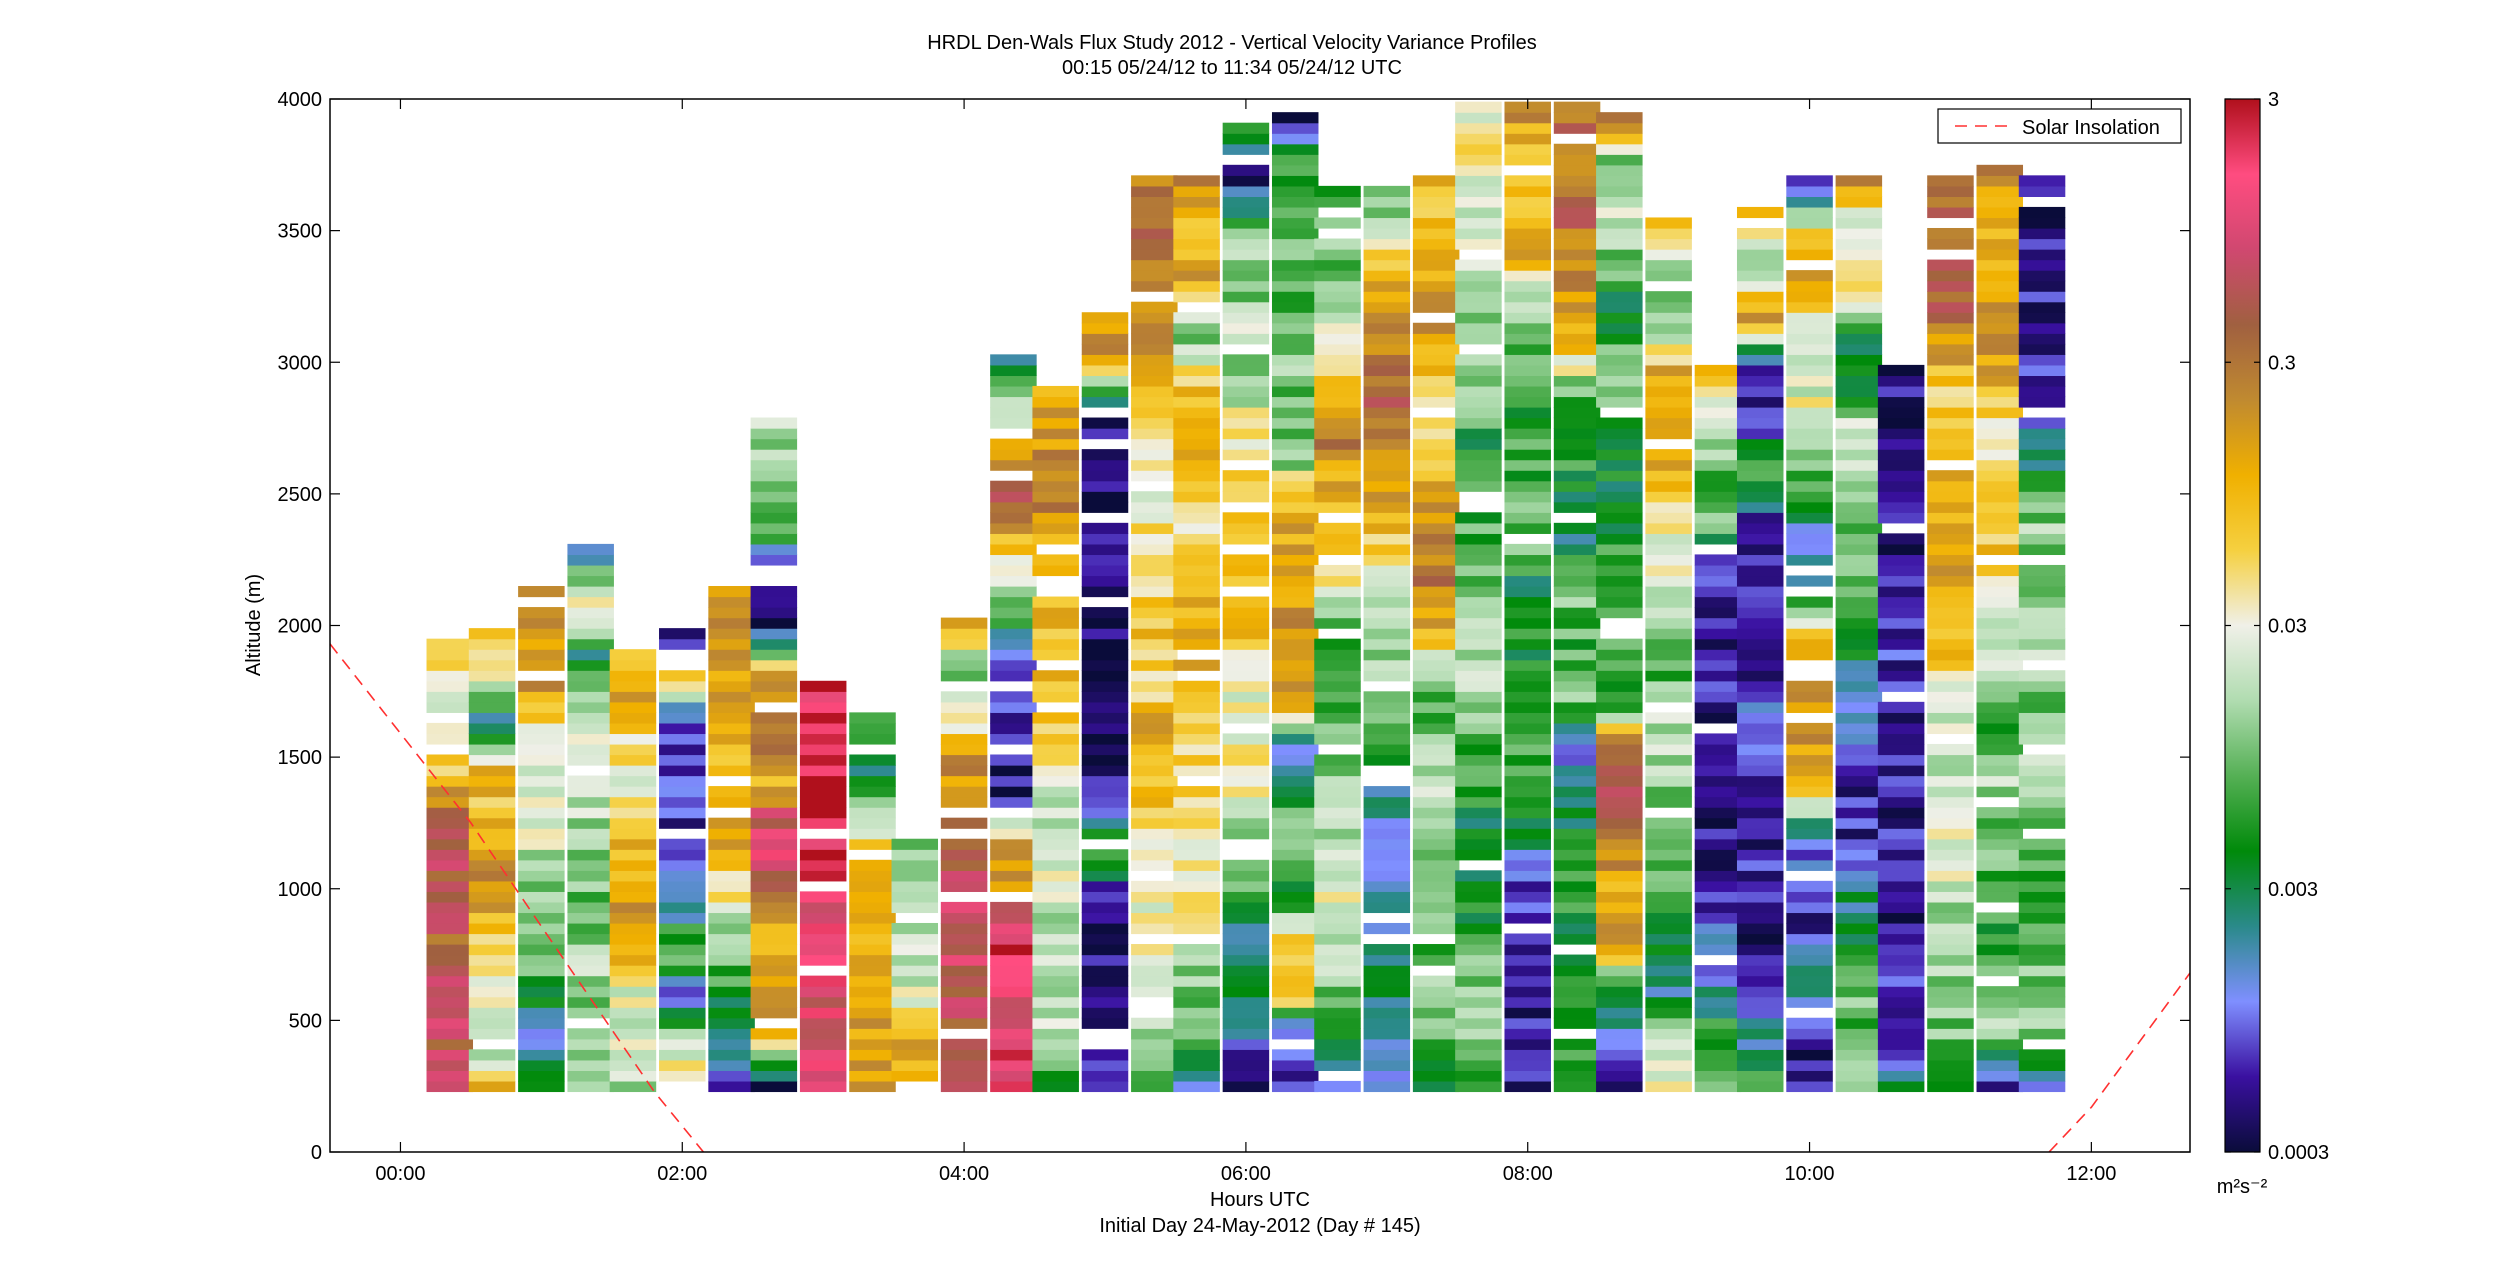 This screenshot has height=1282, width=2515. I want to click on y-axis-label: Altitude (m), so click(254, 625).